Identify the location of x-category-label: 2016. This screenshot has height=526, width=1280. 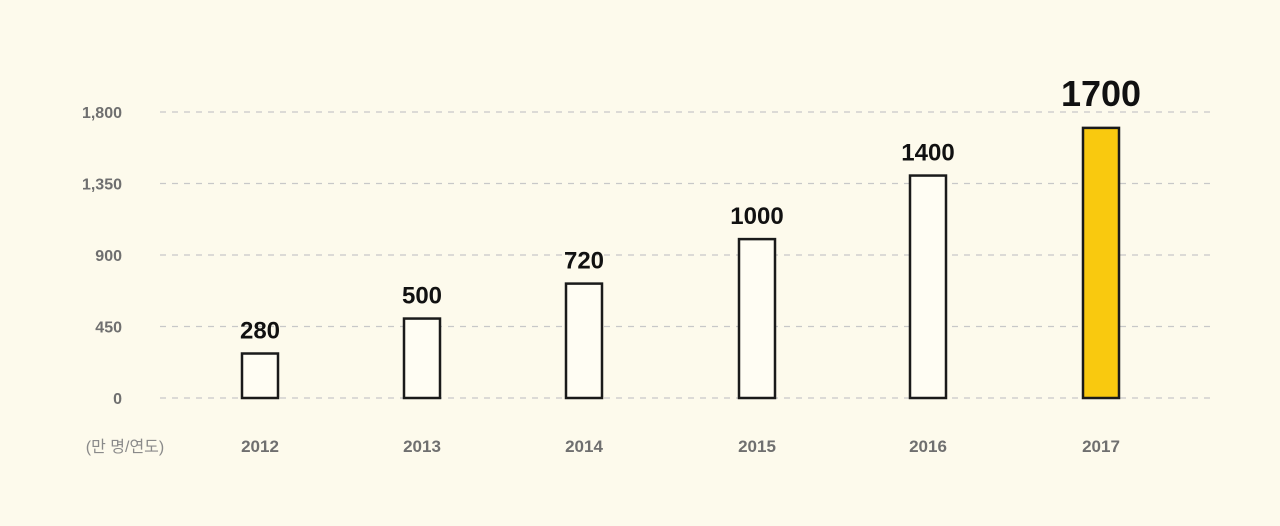
(928, 446).